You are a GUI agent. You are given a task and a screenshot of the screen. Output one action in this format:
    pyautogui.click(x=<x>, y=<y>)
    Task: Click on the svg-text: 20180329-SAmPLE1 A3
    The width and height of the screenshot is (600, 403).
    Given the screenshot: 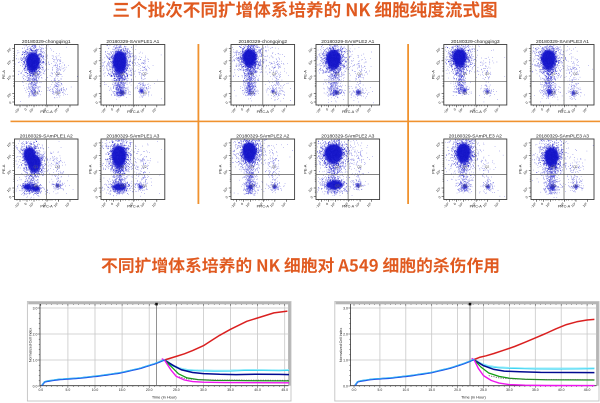 What is the action you would take?
    pyautogui.click(x=132, y=137)
    